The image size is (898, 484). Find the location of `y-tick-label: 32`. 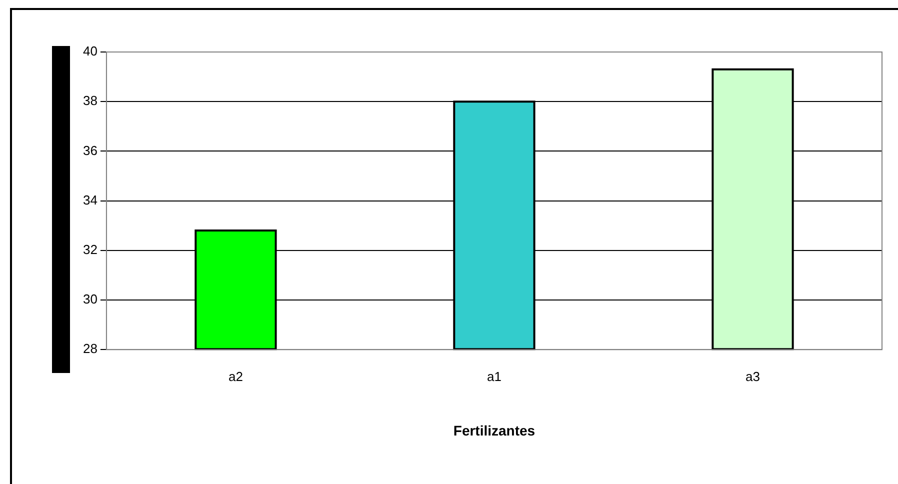

y-tick-label: 32 is located at coordinates (90, 249).